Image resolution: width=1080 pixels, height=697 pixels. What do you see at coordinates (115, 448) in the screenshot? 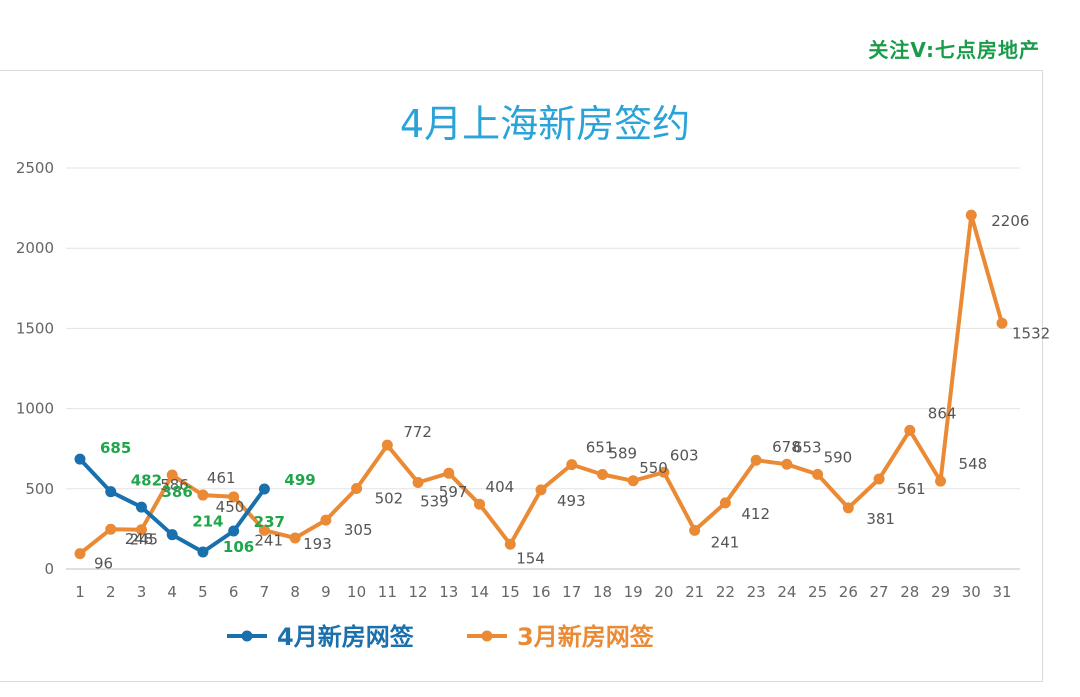
I see `april-data-label: 685` at bounding box center [115, 448].